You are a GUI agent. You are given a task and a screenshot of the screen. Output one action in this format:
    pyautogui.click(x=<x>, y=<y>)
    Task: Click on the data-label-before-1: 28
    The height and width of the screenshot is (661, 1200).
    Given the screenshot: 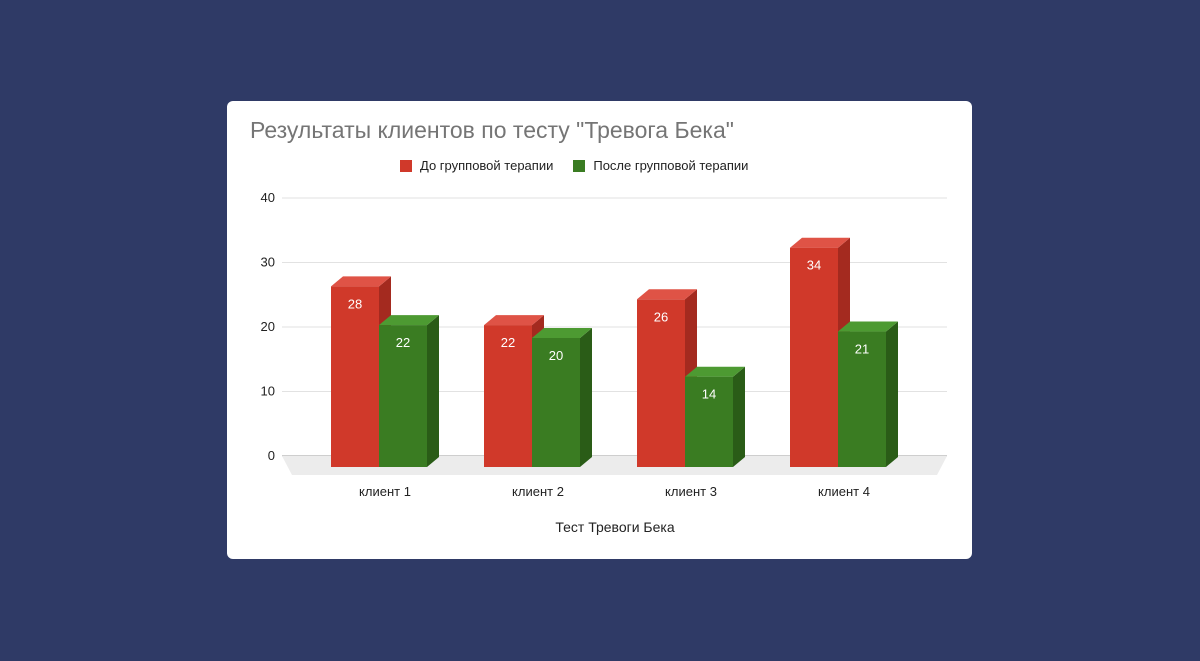 What is the action you would take?
    pyautogui.click(x=355, y=303)
    